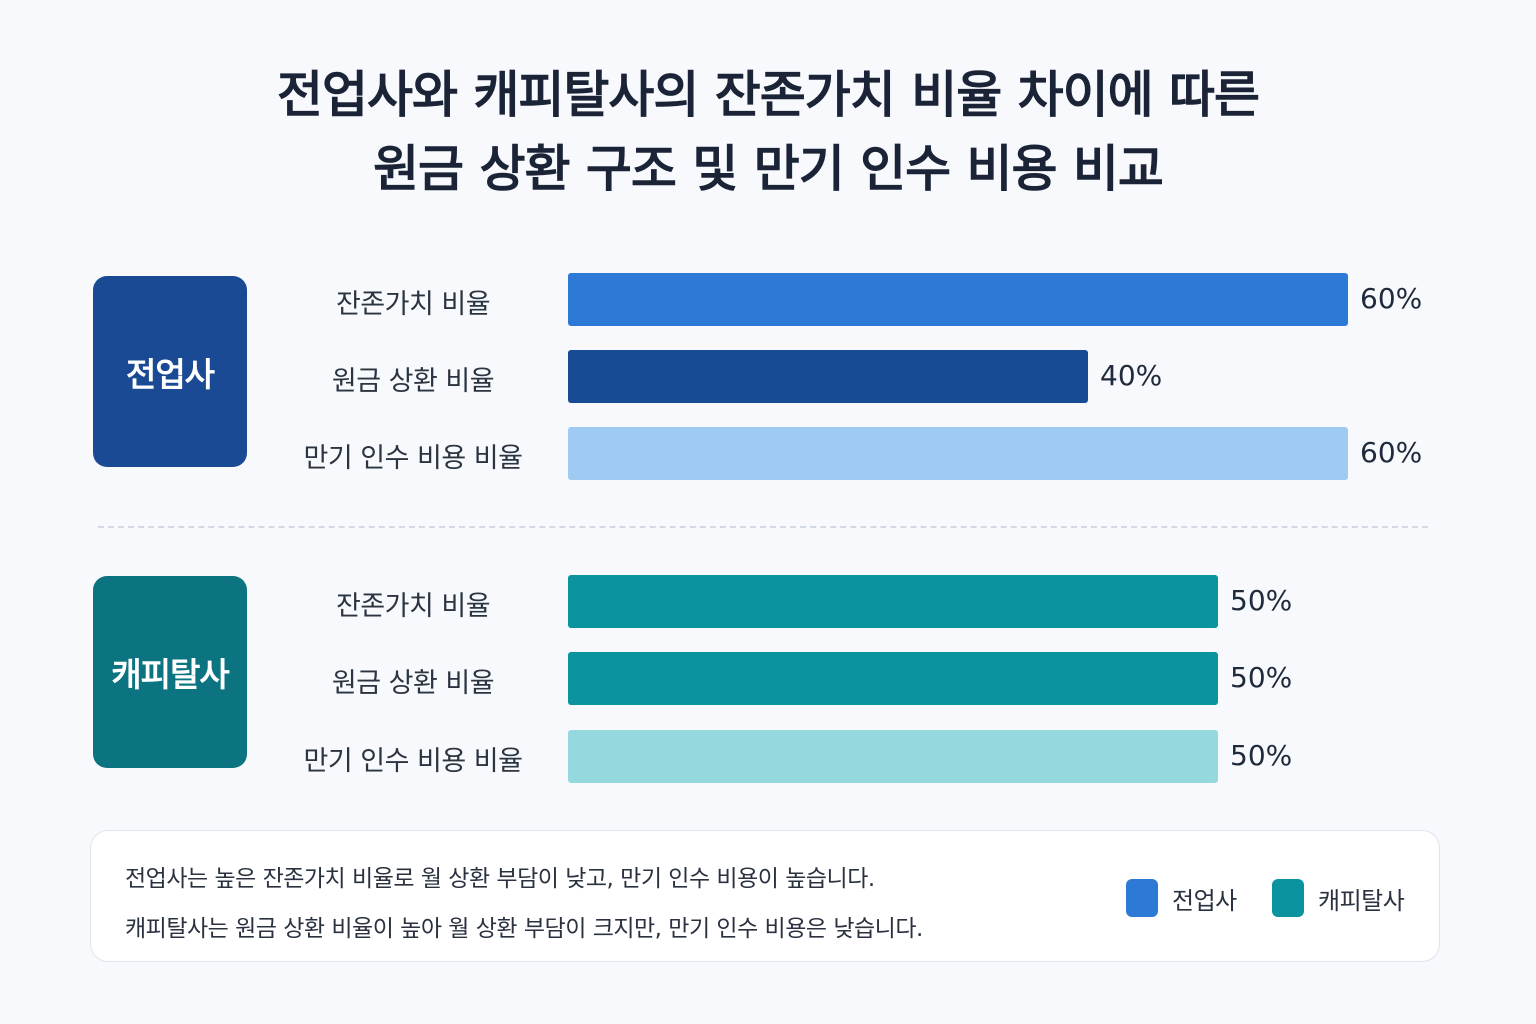  Describe the element at coordinates (1204, 900) in the screenshot. I see `legend-label-jeonupsa: 전업사` at that location.